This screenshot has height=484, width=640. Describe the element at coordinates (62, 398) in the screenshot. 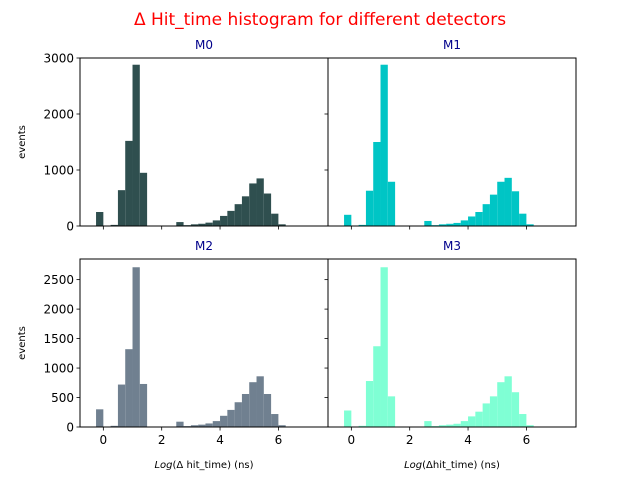

I see `y-tick-label: 500` at that location.